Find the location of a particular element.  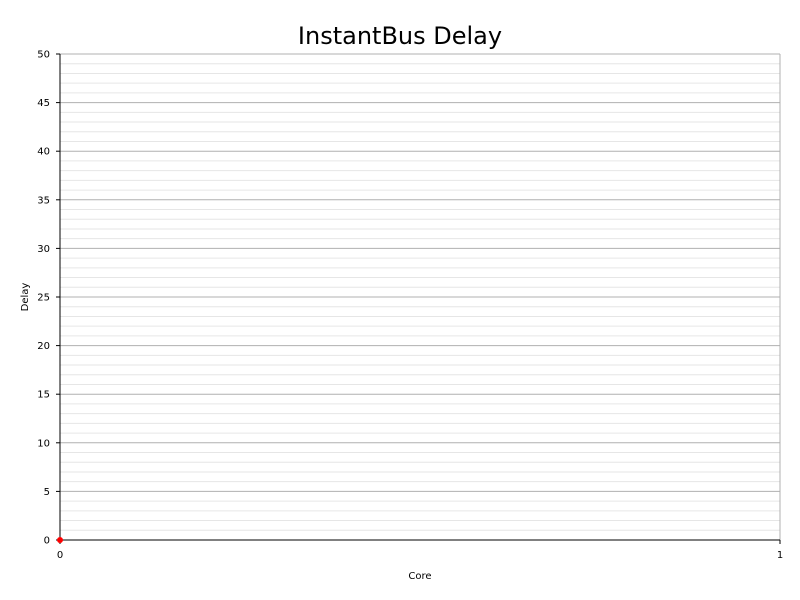

y-axis-label: Delay is located at coordinates (25, 297).